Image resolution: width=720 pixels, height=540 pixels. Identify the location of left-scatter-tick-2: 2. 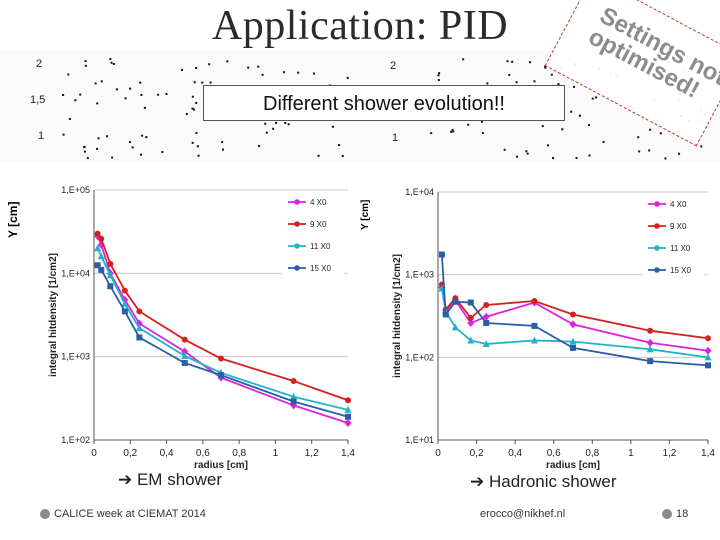
(39, 64).